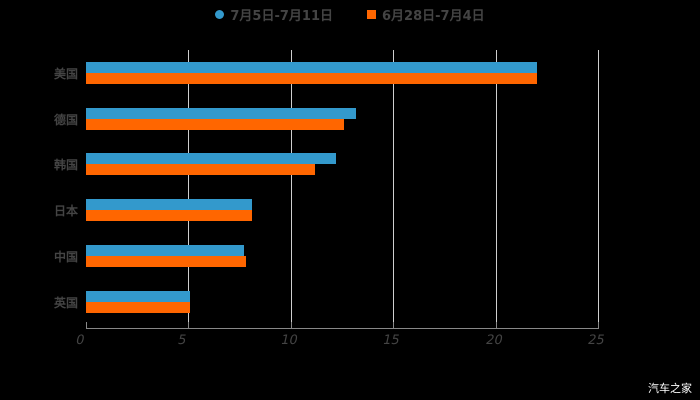  Describe the element at coordinates (80, 340) in the screenshot. I see `x-tick-label: 0` at that location.